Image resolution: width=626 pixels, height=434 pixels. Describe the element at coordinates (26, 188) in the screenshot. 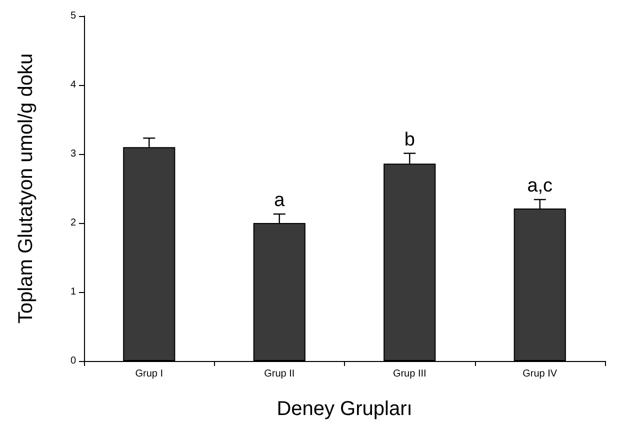

I see `y-axis-title: Toplam Glutatyon umol/g doku` at that location.